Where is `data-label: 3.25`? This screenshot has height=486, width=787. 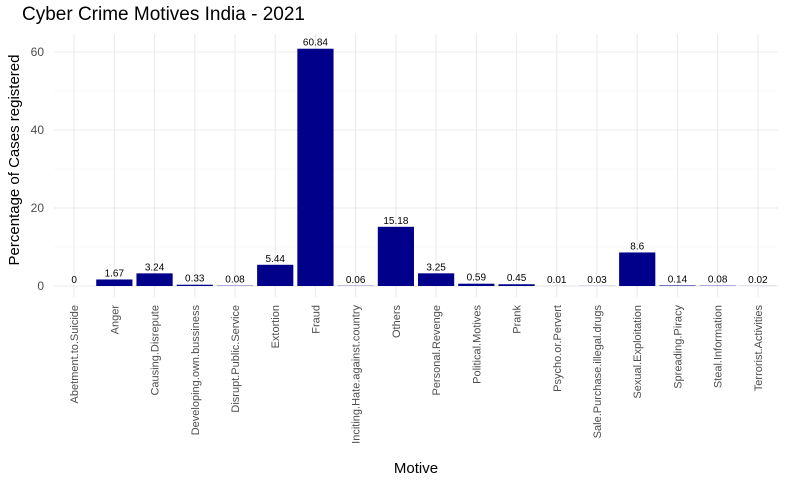 data-label: 3.25 is located at coordinates (436, 267).